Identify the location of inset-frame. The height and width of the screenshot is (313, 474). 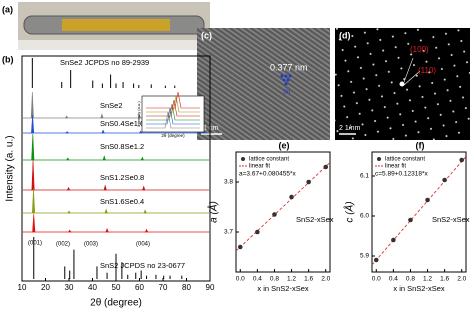
(173, 114).